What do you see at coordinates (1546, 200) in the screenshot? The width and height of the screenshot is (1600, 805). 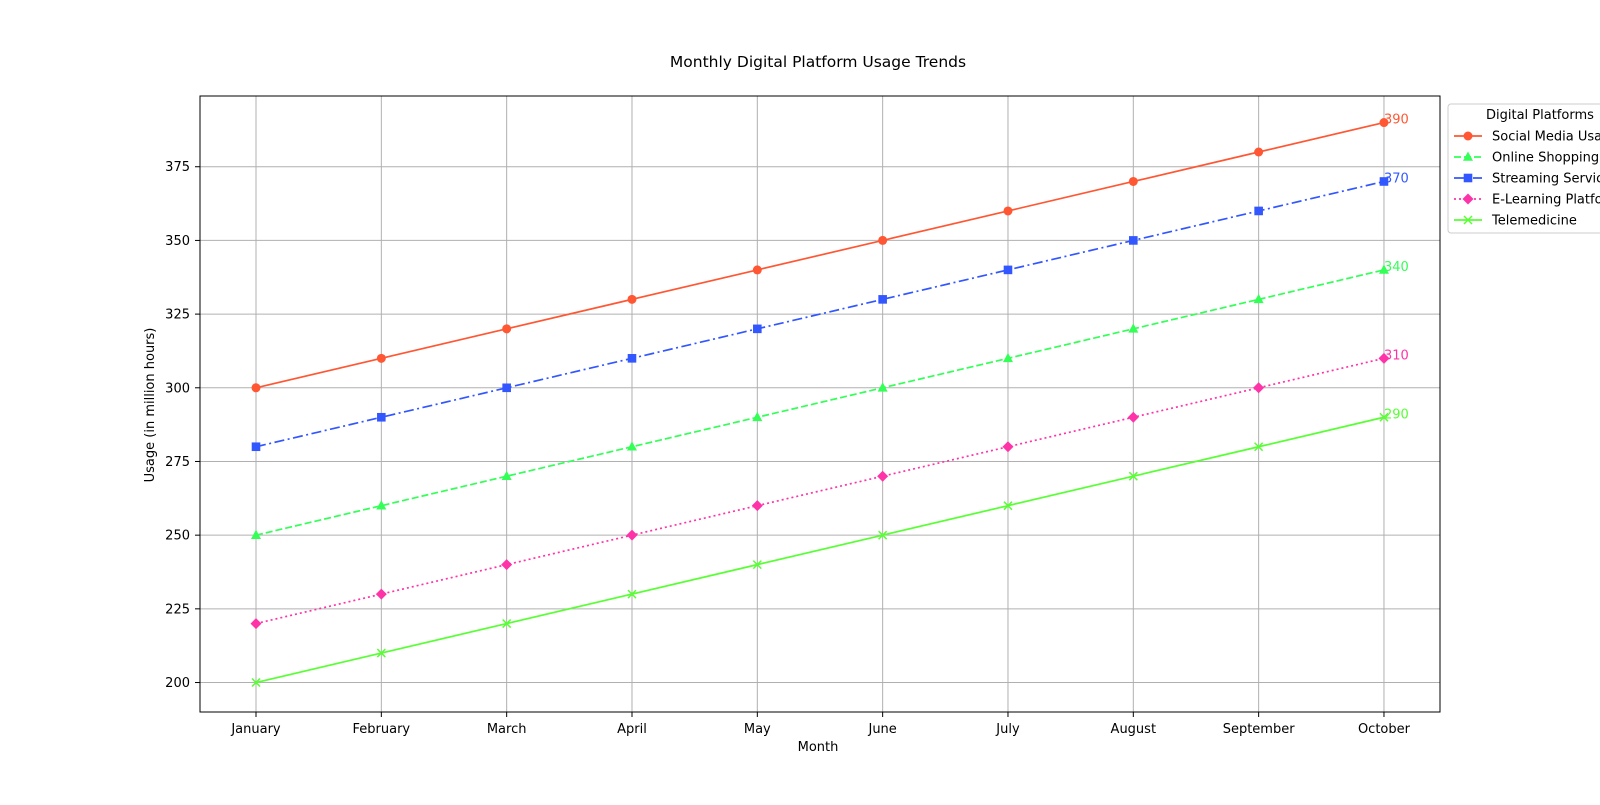 I see `legend-label: E-Learning Platforms` at bounding box center [1546, 200].